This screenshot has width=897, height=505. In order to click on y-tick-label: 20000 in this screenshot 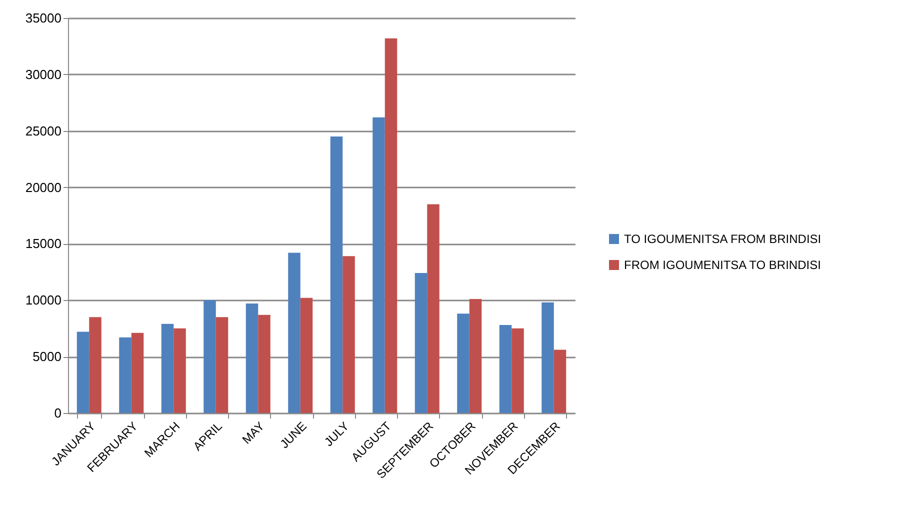, I will do `click(43, 187)`.